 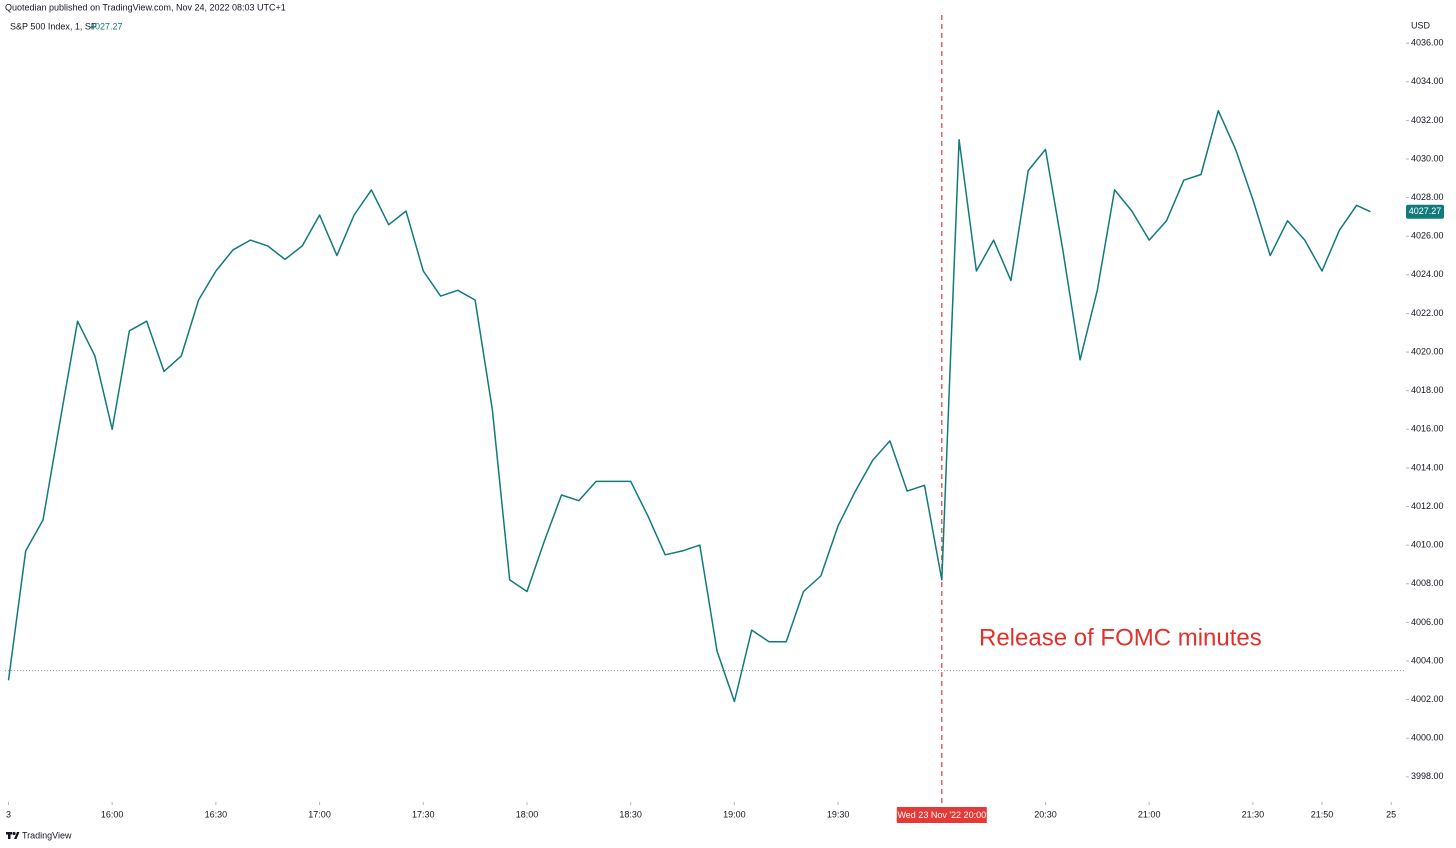 What do you see at coordinates (106, 26) in the screenshot?
I see `legend-price: 4027.27` at bounding box center [106, 26].